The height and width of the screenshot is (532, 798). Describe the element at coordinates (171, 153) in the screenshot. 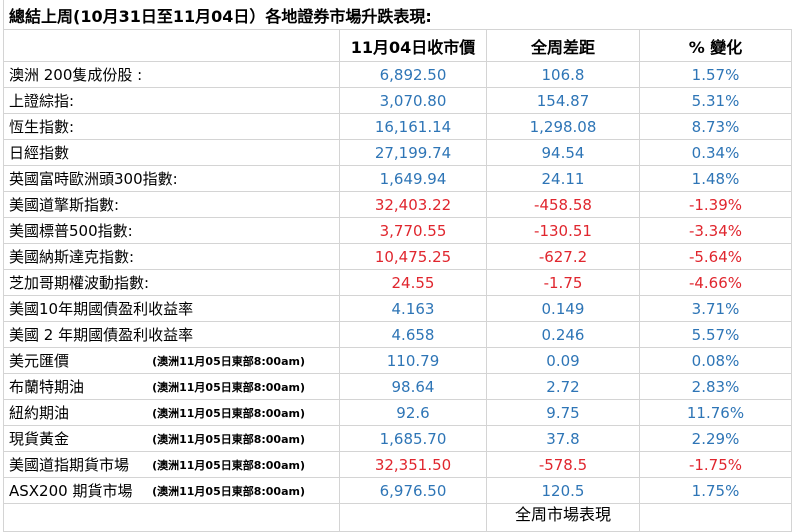

I see `row-label-cell: 日經指數` at that location.